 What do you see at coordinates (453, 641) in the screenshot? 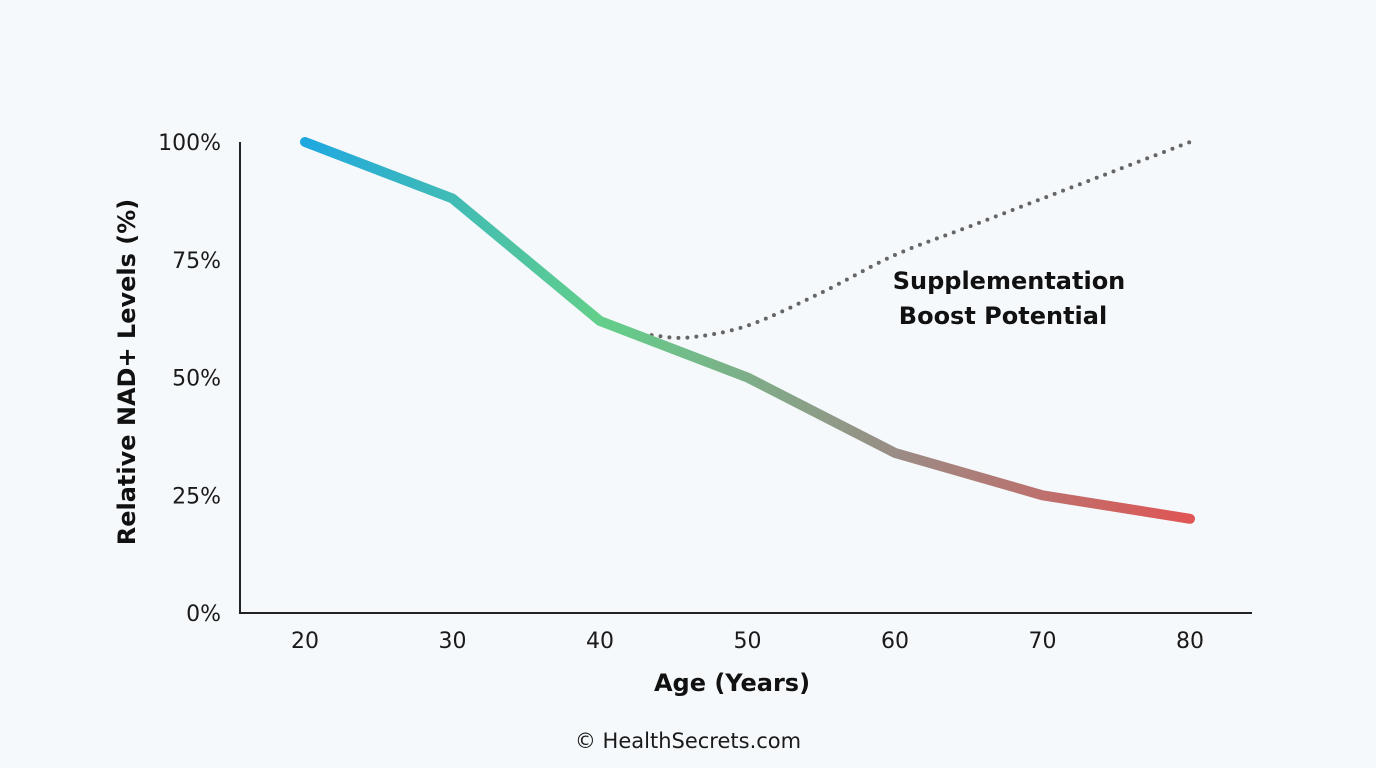
I see `x-tick-label: 30` at bounding box center [453, 641].